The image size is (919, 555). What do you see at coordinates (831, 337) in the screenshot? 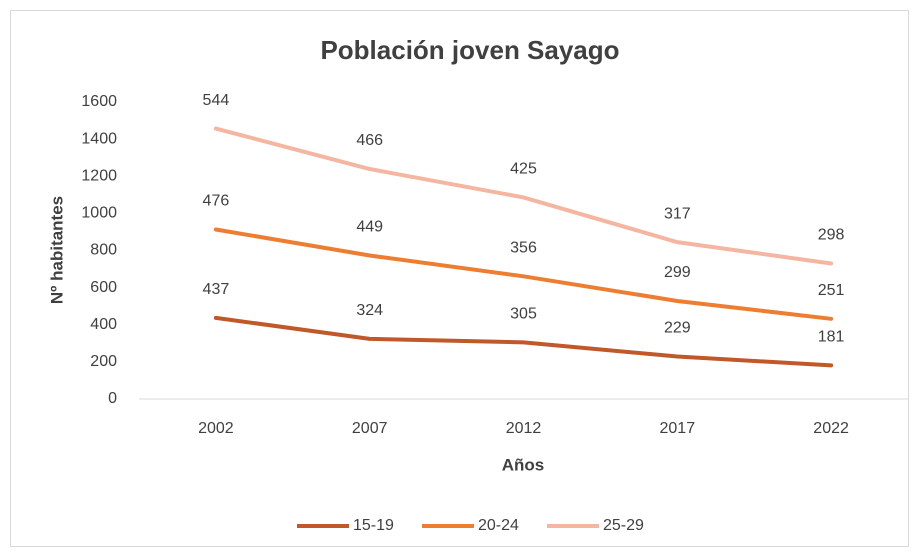
I see `data-label: 181` at bounding box center [831, 337].